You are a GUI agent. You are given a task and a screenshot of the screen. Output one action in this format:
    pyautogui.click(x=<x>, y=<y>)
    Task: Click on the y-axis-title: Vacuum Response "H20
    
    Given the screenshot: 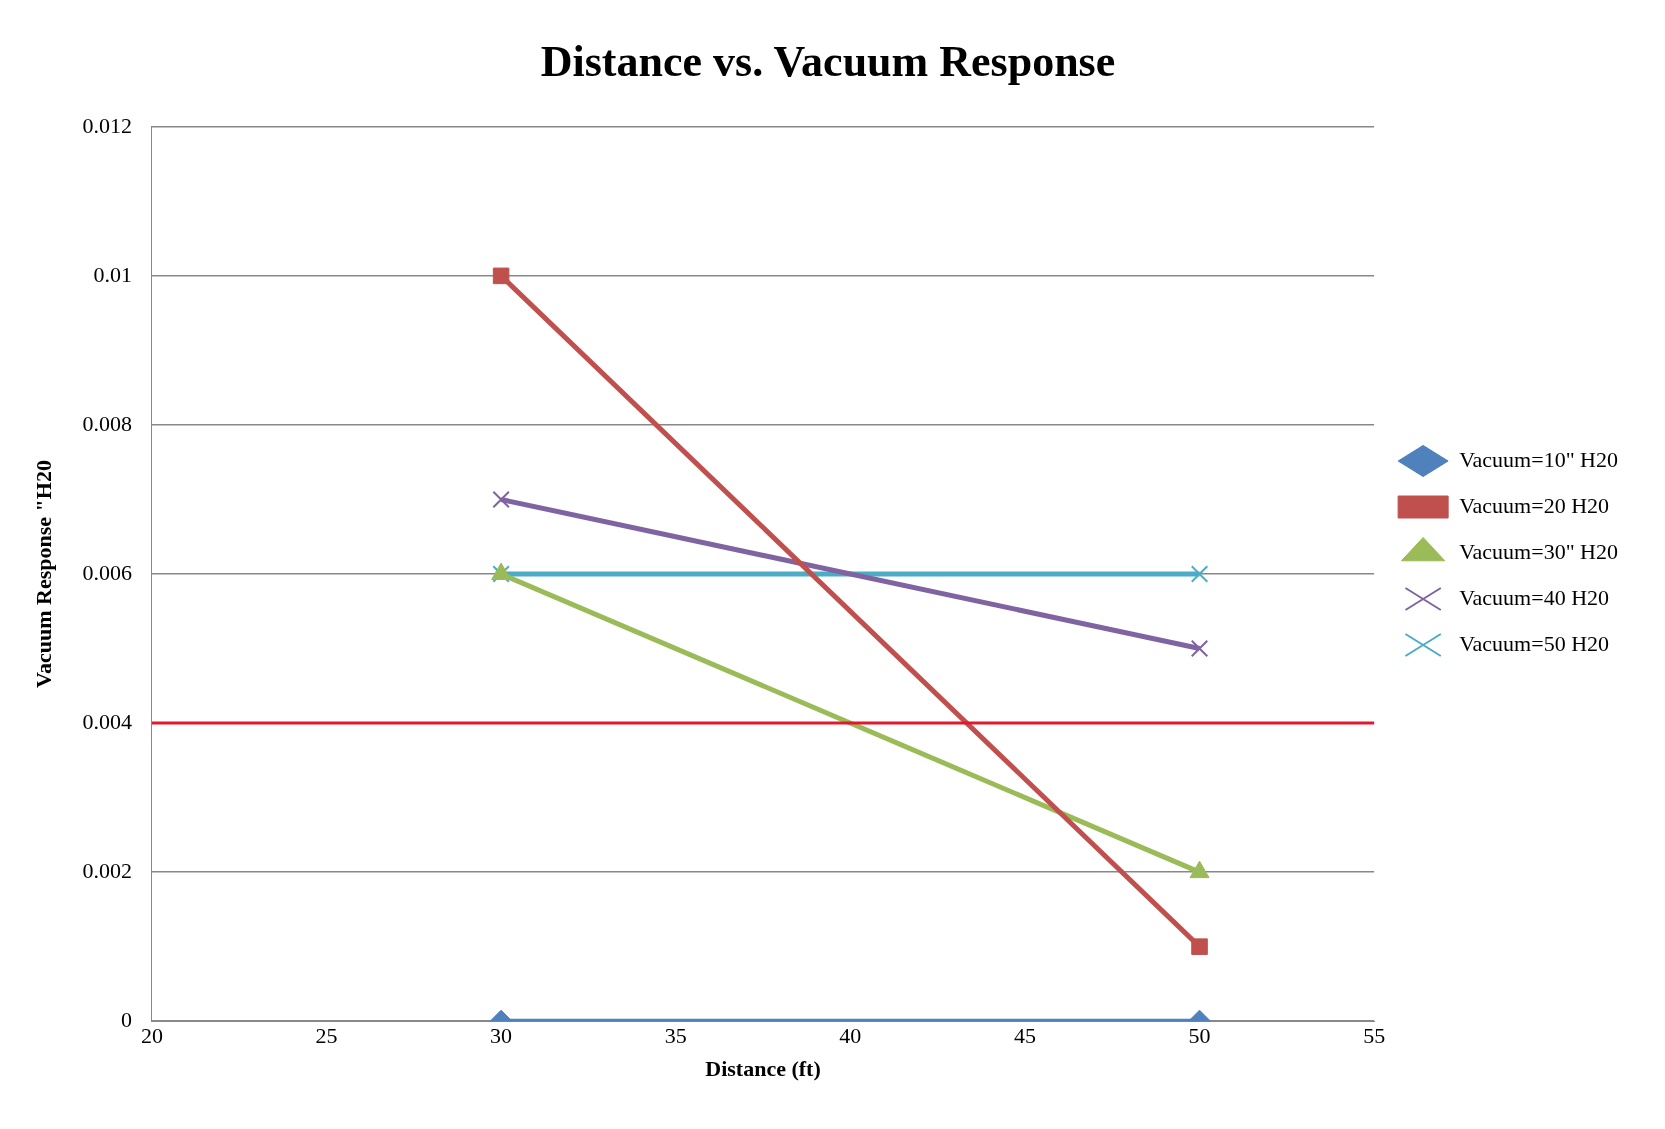 What is the action you would take?
    pyautogui.click(x=43, y=574)
    